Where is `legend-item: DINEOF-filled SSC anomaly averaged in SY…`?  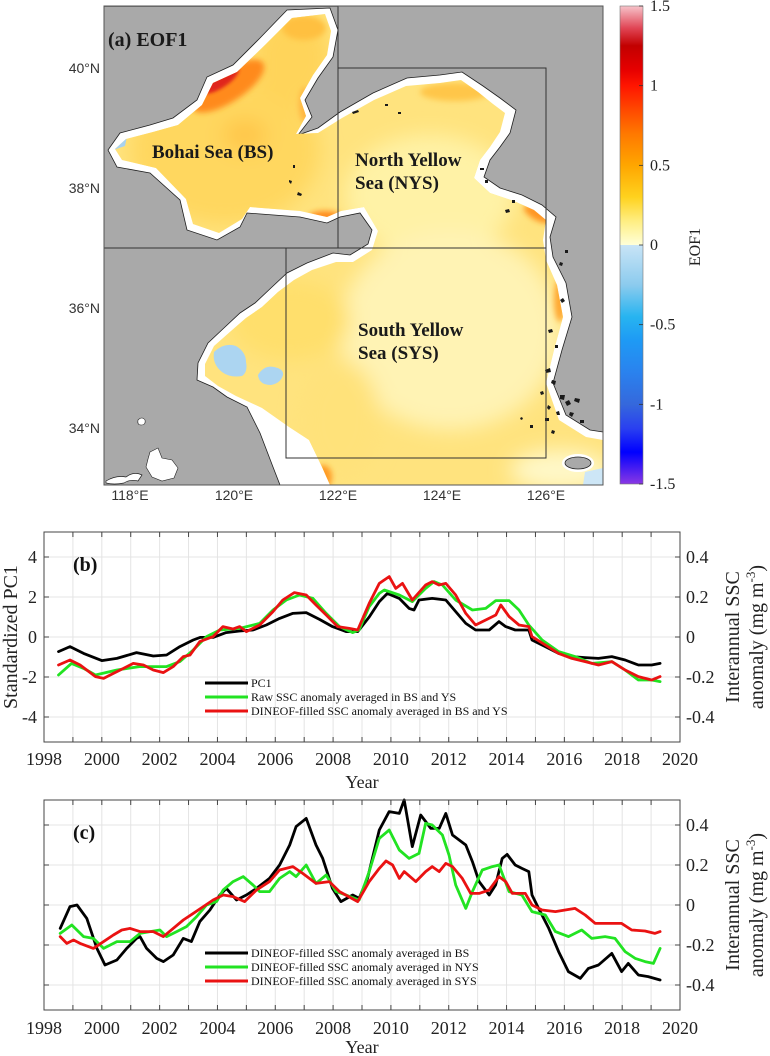
legend-item: DINEOF-filled SSC anomaly averaged in SY… is located at coordinates (341, 981).